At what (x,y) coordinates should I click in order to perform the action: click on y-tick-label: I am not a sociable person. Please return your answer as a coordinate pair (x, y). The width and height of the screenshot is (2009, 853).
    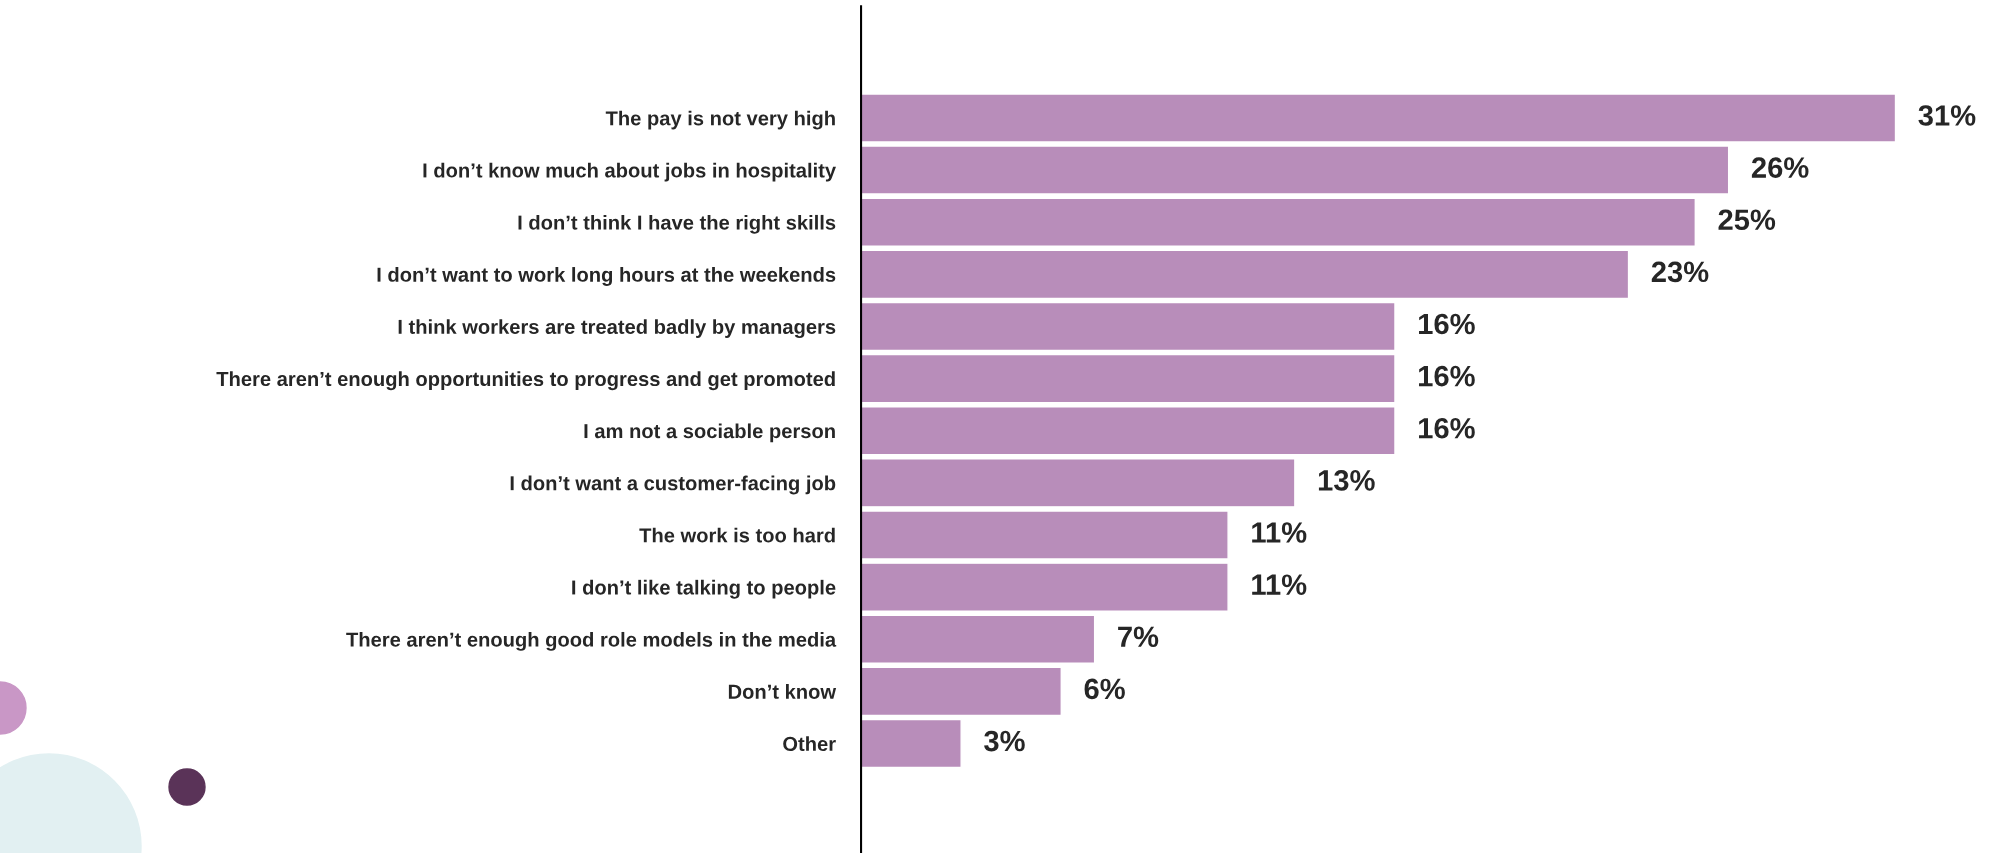
    Looking at the image, I should click on (709, 433).